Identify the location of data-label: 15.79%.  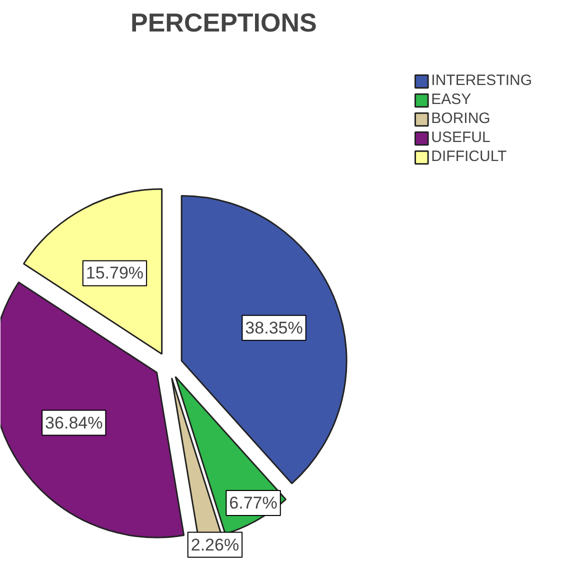
(115, 273).